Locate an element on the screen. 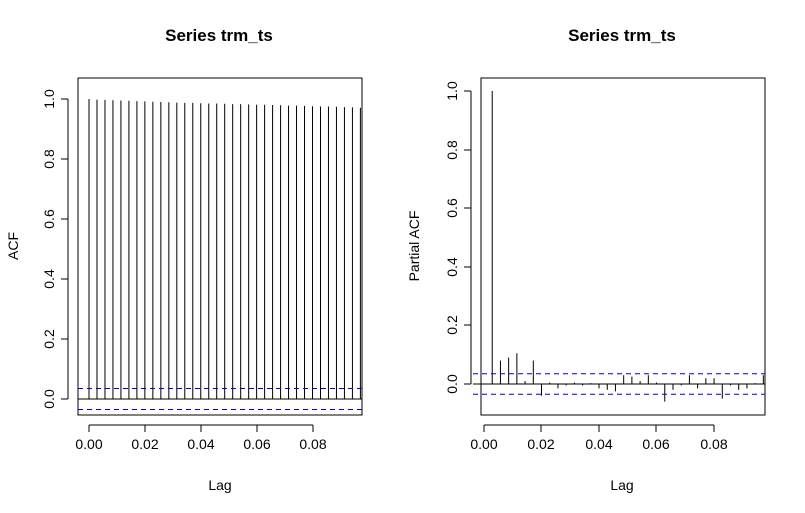 The width and height of the screenshot is (805, 513). pacf-x-tick-label: 0.04 is located at coordinates (598, 444).